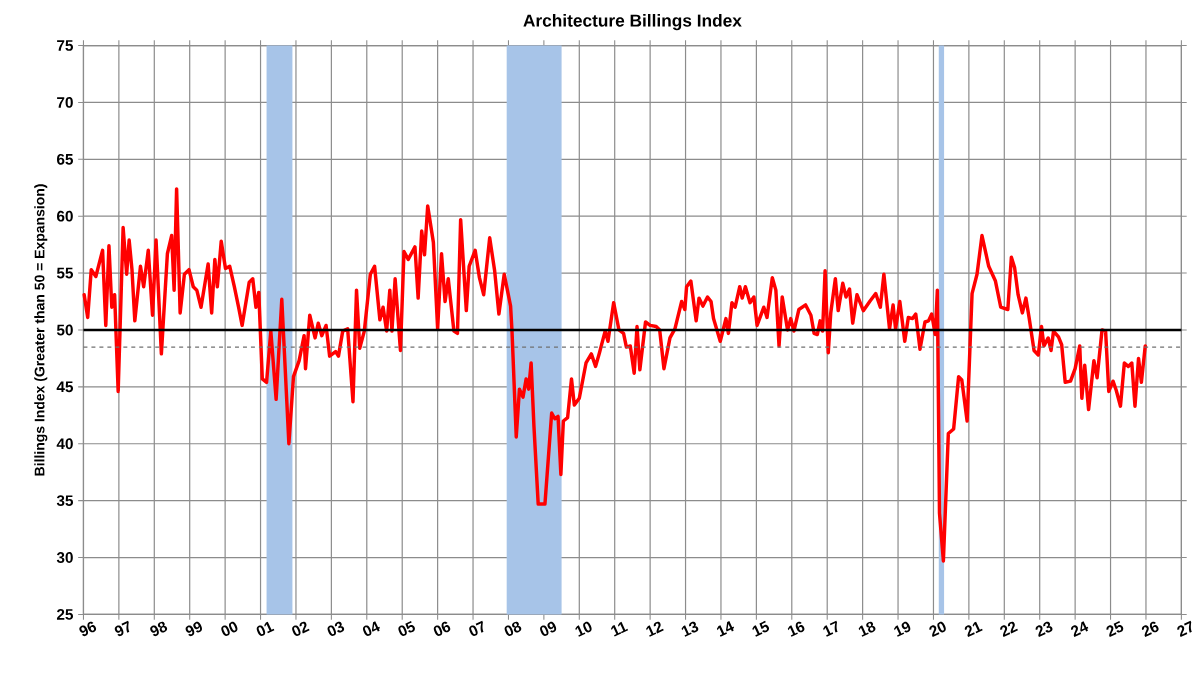 This screenshot has height=673, width=1200. Describe the element at coordinates (371, 629) in the screenshot. I see `x-tick-label: 04` at that location.